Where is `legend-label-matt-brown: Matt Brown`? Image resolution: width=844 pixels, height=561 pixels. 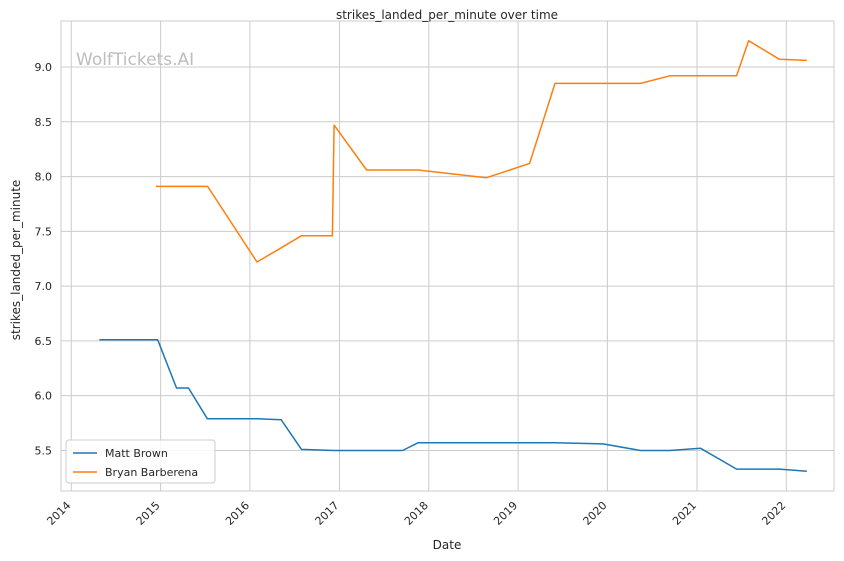 legend-label-matt-brown: Matt Brown is located at coordinates (136, 453).